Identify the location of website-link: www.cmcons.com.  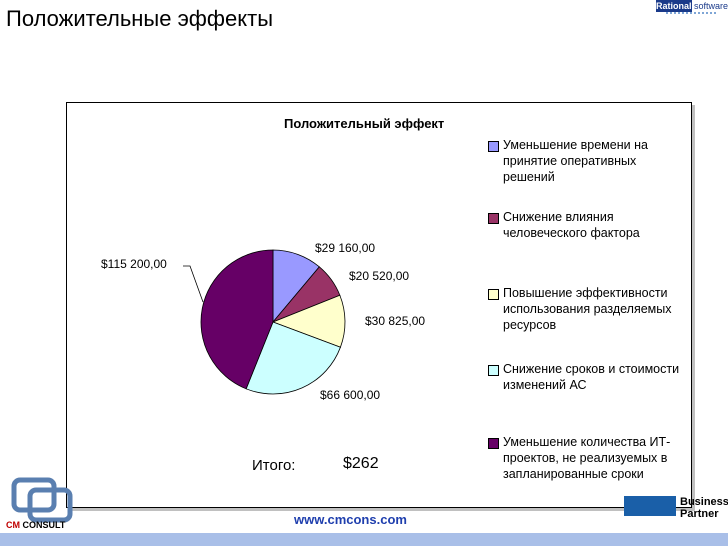
(350, 519).